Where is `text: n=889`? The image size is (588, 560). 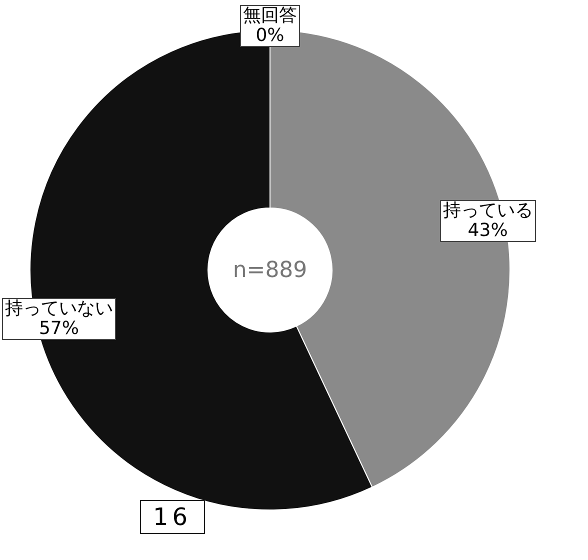
text: n=889 is located at coordinates (270, 270).